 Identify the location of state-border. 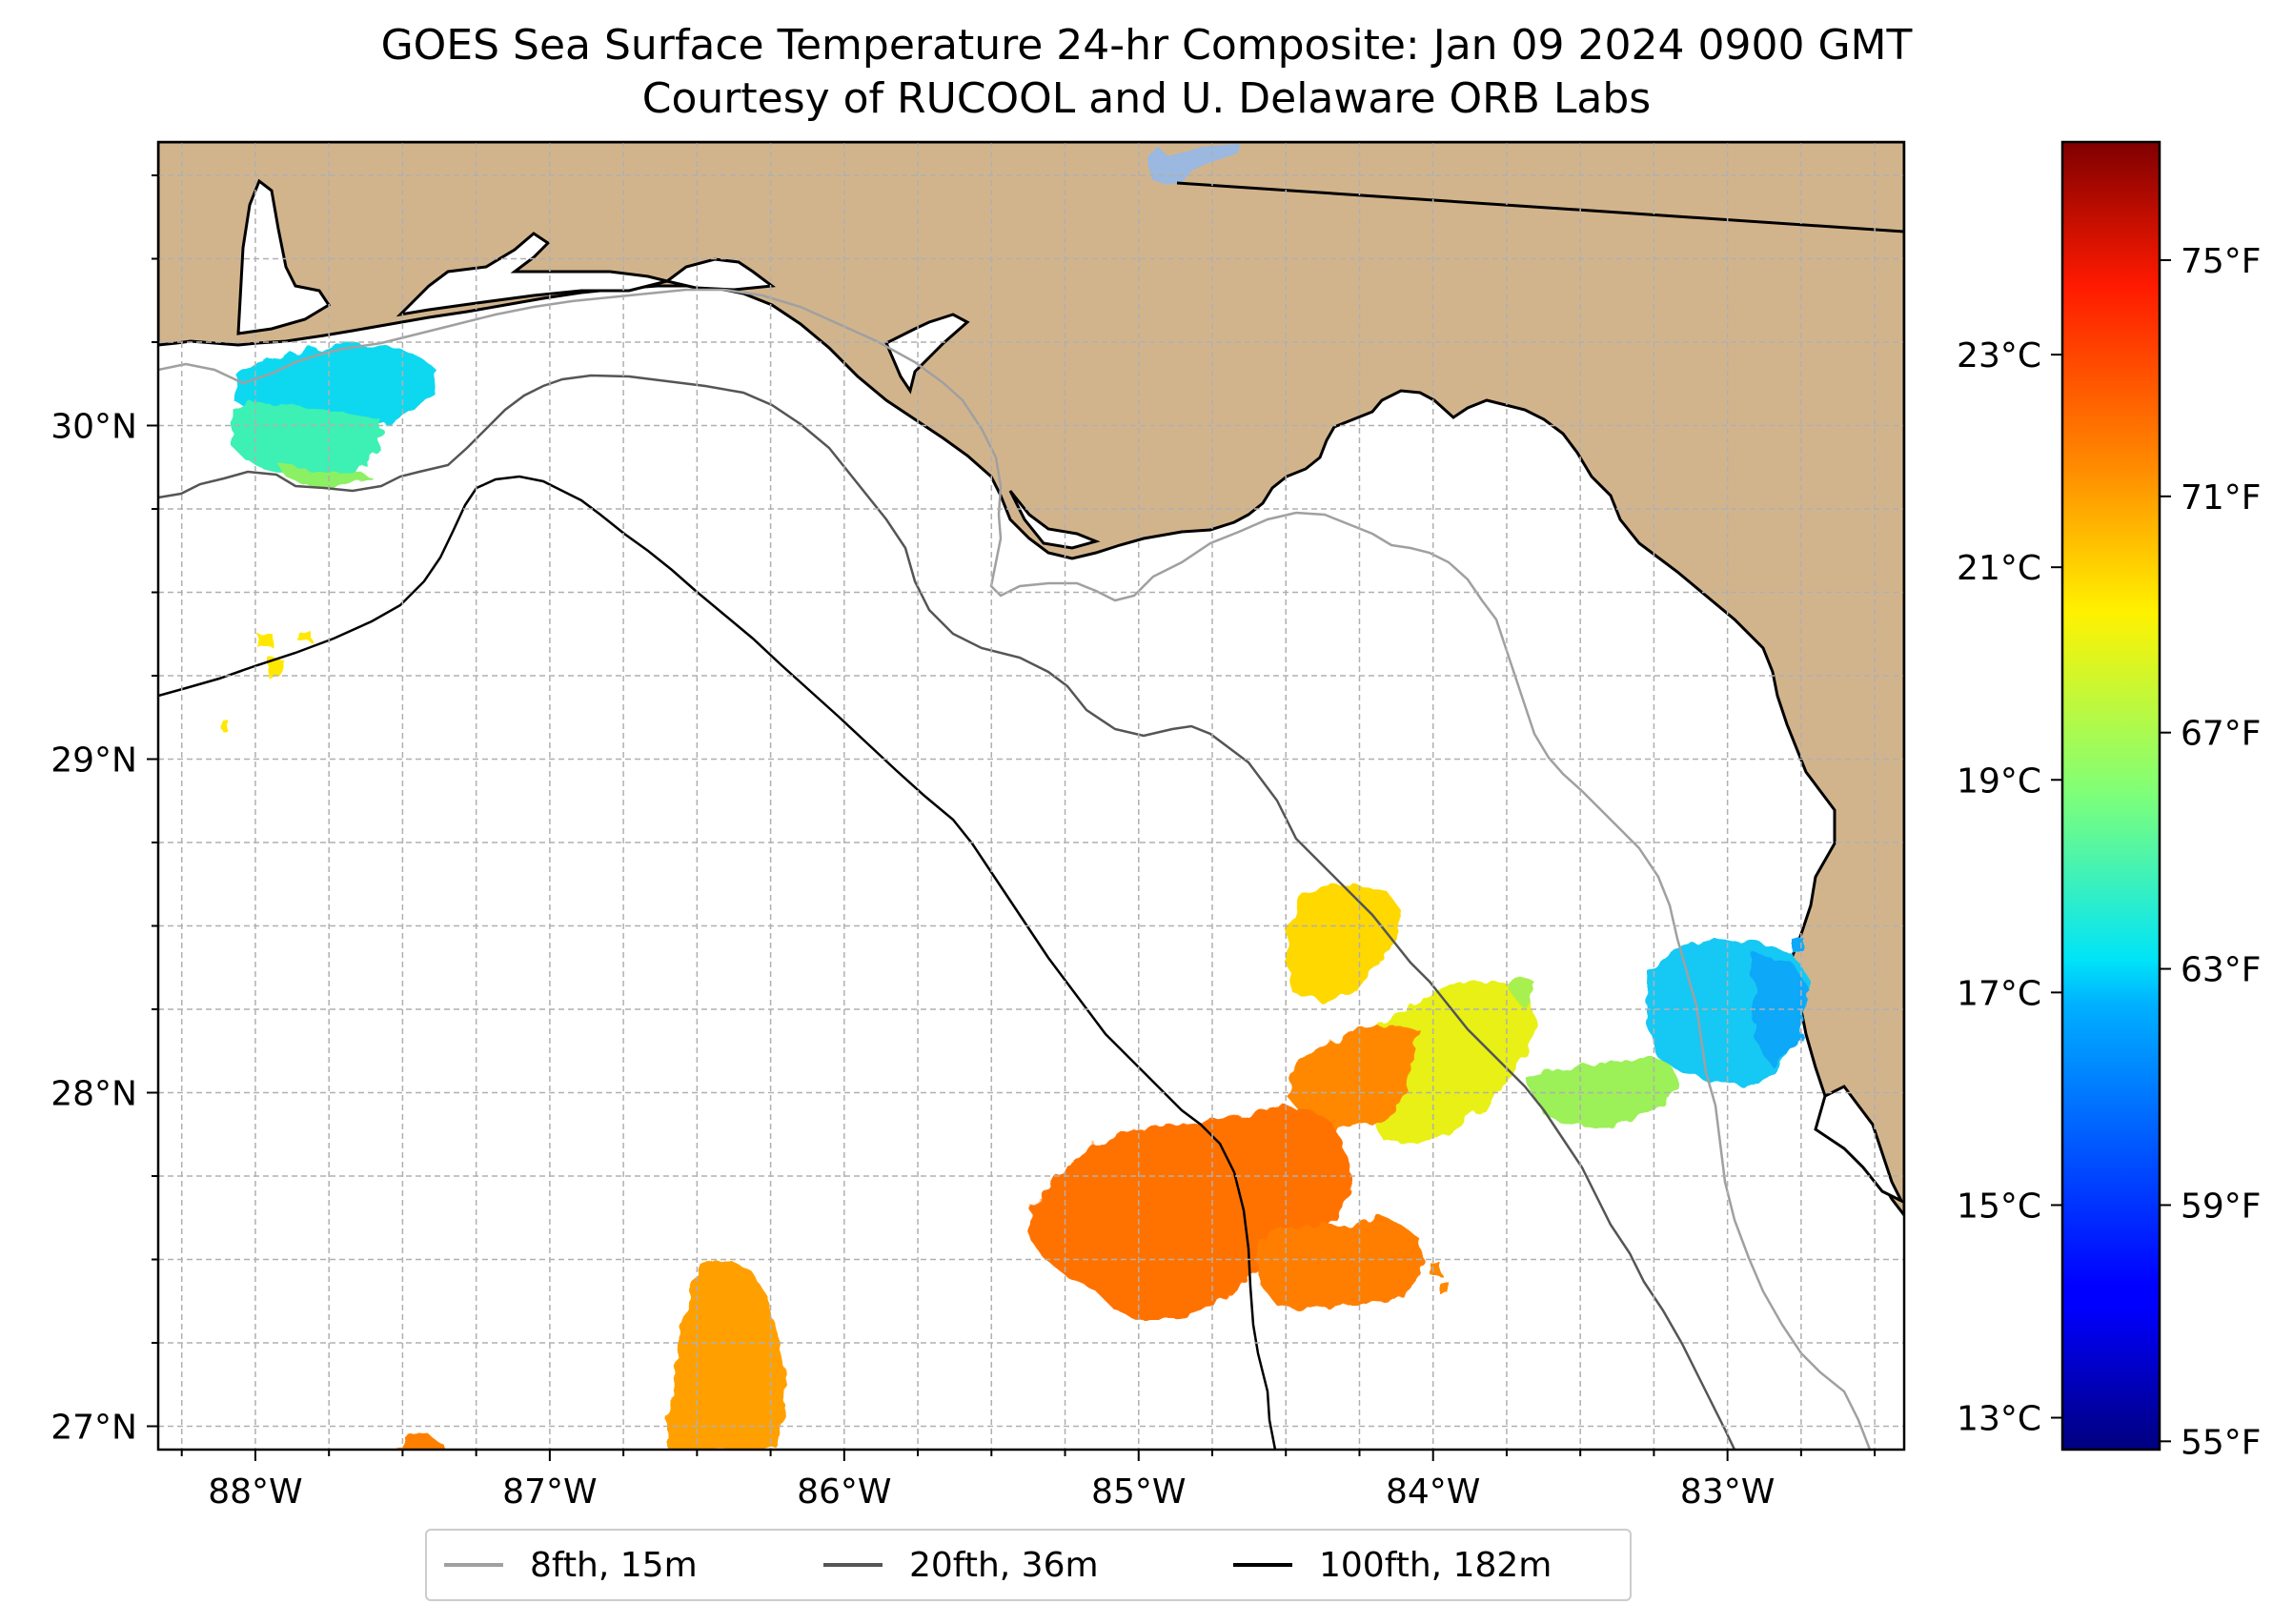
(1540, 207).